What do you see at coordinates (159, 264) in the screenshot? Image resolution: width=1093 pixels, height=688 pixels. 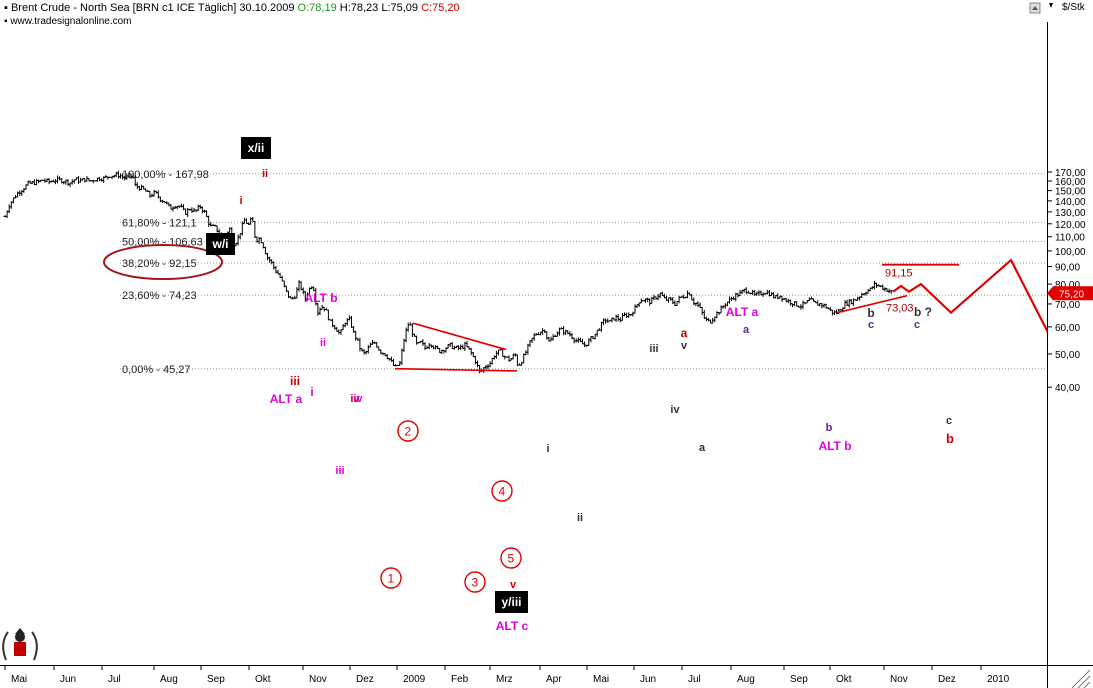 I see `fib-label: 38,20% - 92,15` at bounding box center [159, 264].